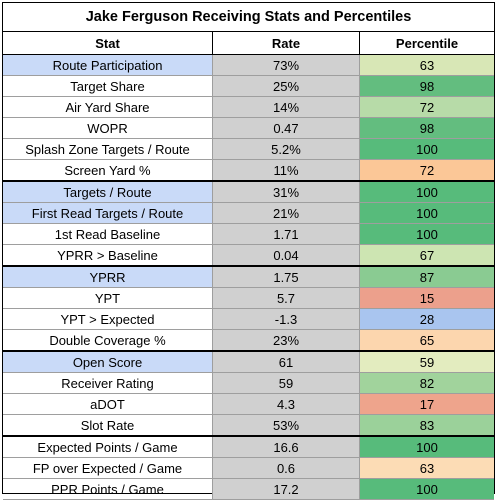 The width and height of the screenshot is (498, 500). I want to click on rate-cell: 1.75, so click(286, 277).